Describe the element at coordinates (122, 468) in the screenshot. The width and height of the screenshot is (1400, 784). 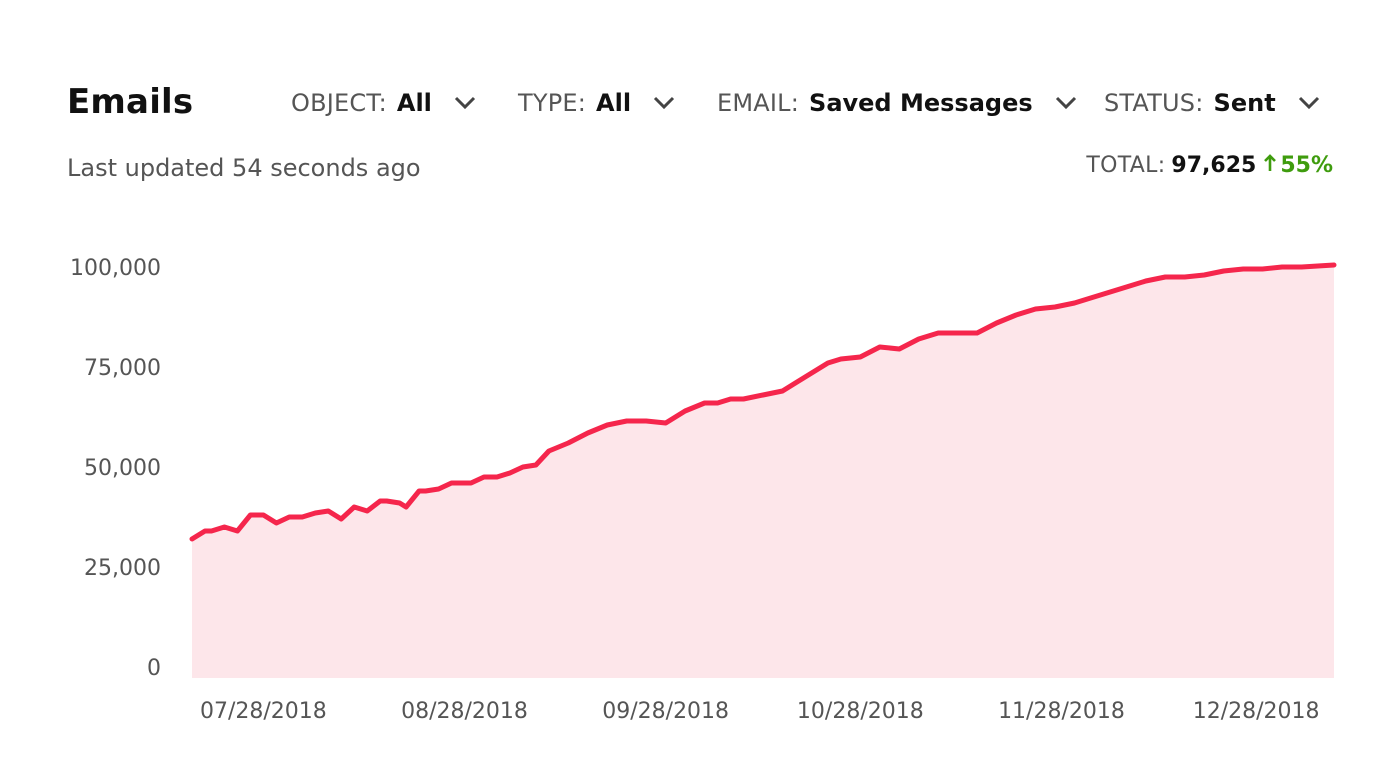
I see `y-tick-label: 50,000` at that location.